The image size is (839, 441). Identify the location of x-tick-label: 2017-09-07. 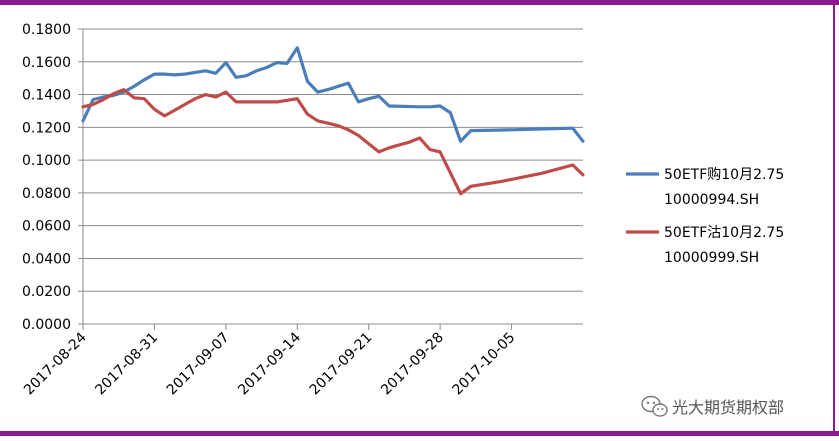
(198, 364).